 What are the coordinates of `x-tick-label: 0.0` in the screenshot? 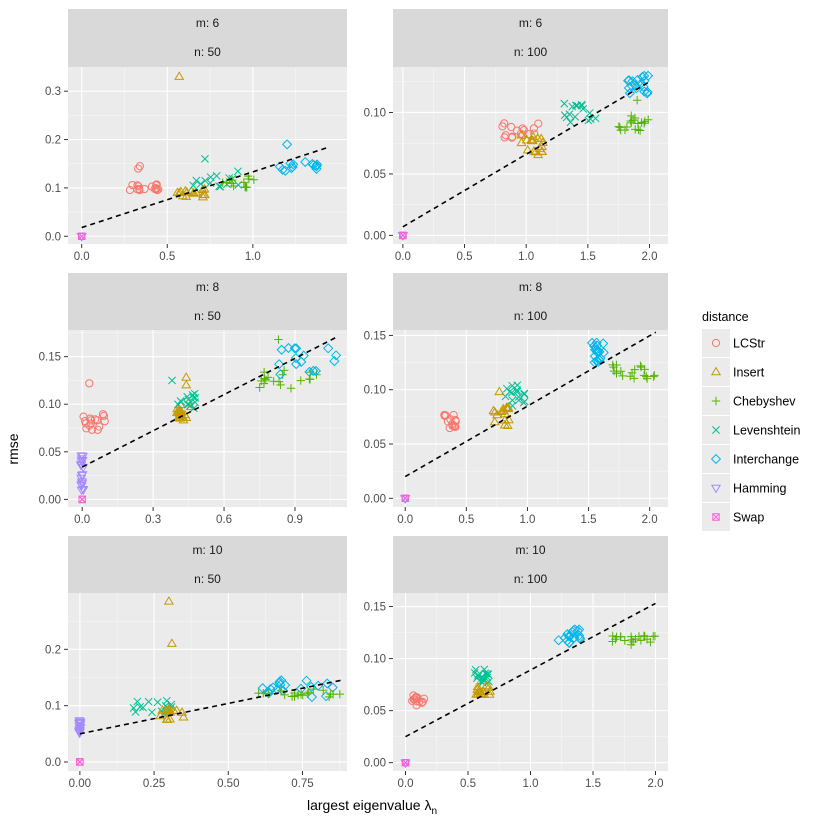 It's located at (403, 257).